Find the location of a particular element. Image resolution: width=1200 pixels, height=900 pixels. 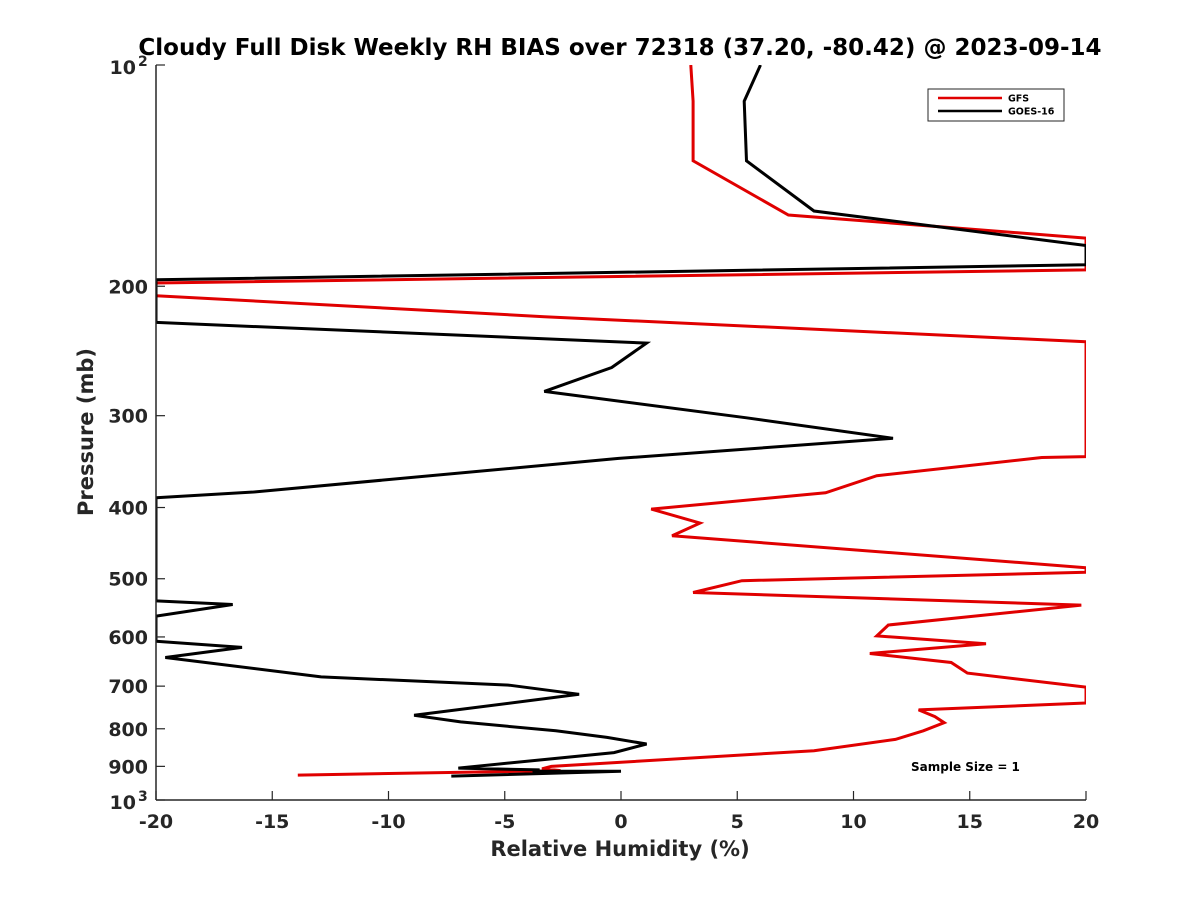

x-tick-label: -5 is located at coordinates (504, 822).